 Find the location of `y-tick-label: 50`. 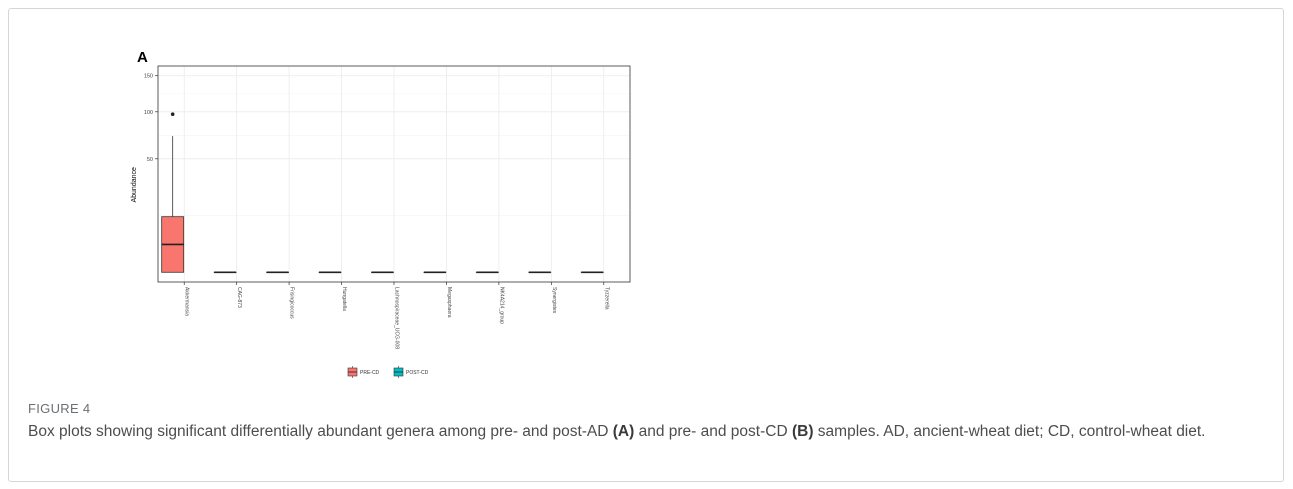

y-tick-label: 50 is located at coordinates (150, 160).